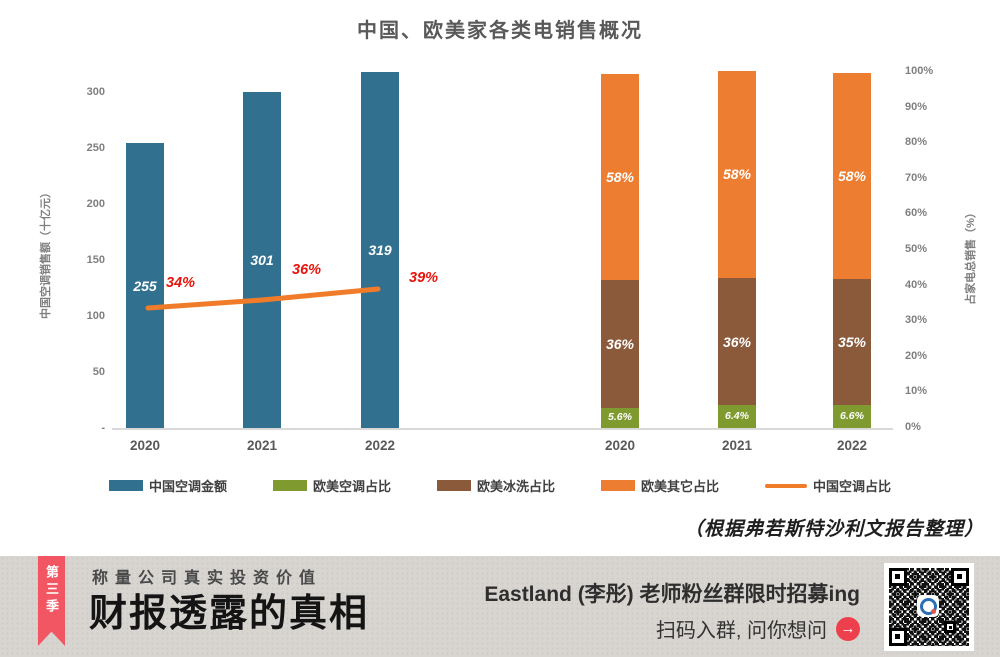 The width and height of the screenshot is (1000, 657). What do you see at coordinates (502, 429) in the screenshot?
I see `x-axis-line` at bounding box center [502, 429].